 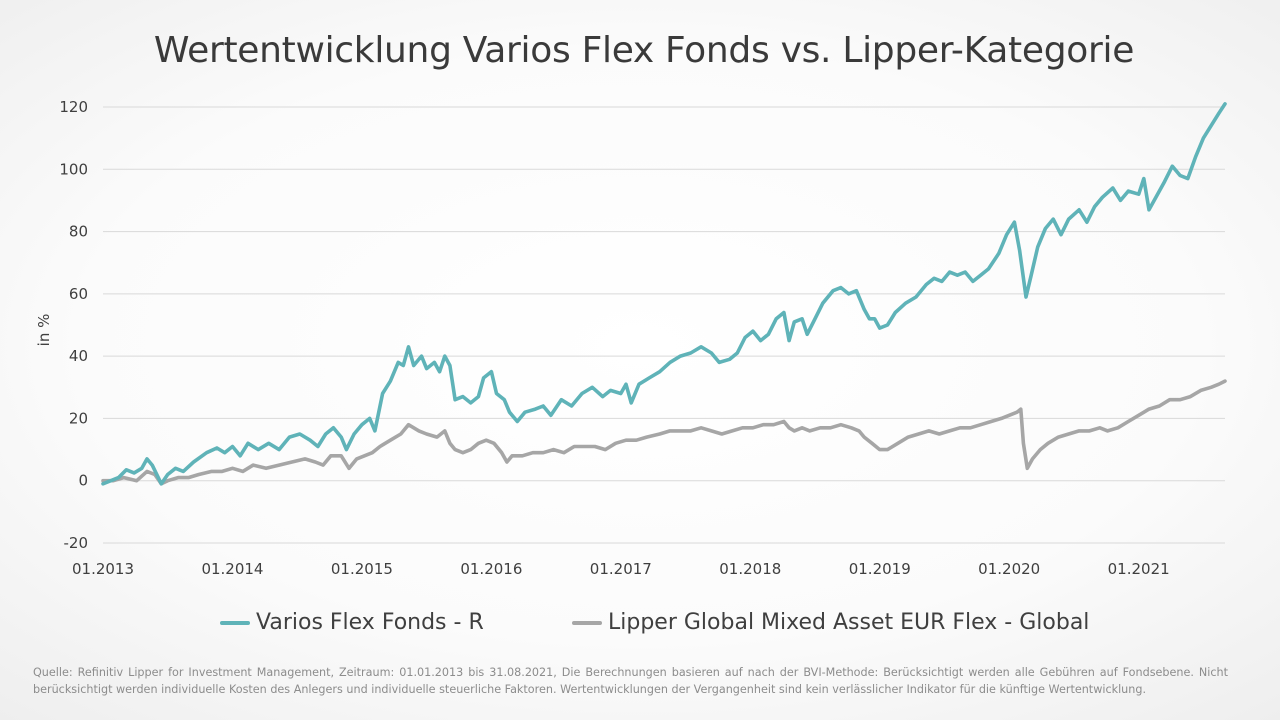 What do you see at coordinates (491, 569) in the screenshot?
I see `x-tick-label: 01.2016` at bounding box center [491, 569].